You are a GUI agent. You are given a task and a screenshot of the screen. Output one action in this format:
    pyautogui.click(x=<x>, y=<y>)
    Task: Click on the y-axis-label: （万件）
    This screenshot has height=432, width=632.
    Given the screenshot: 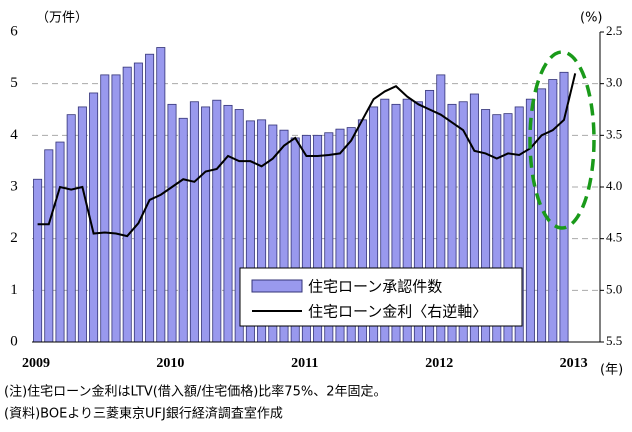 What is the action you would take?
    pyautogui.click(x=62, y=18)
    